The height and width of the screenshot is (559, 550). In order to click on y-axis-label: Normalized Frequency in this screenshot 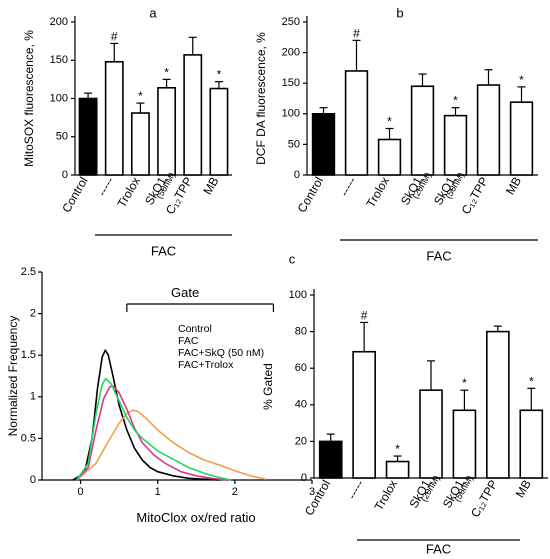, I will do `click(13, 376)`.